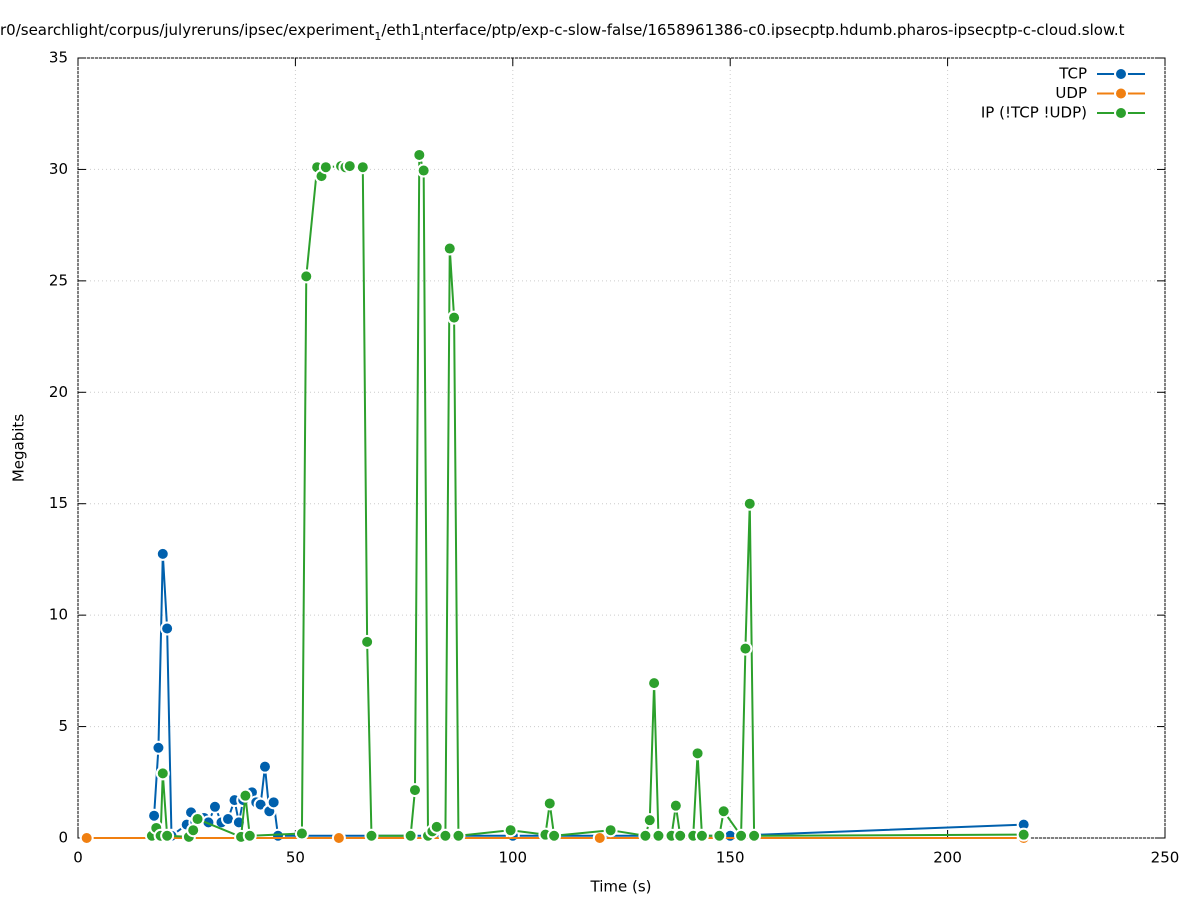 The width and height of the screenshot is (1197, 900). I want to click on title-part: /eth1, so click(400, 30).